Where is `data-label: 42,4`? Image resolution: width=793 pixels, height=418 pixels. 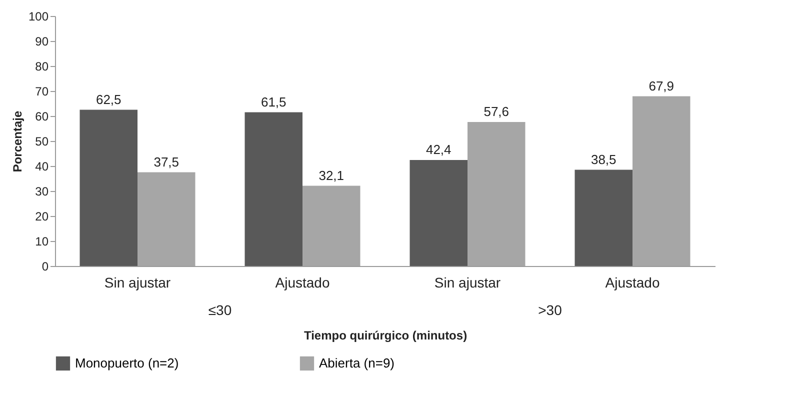
data-label: 42,4 is located at coordinates (439, 149).